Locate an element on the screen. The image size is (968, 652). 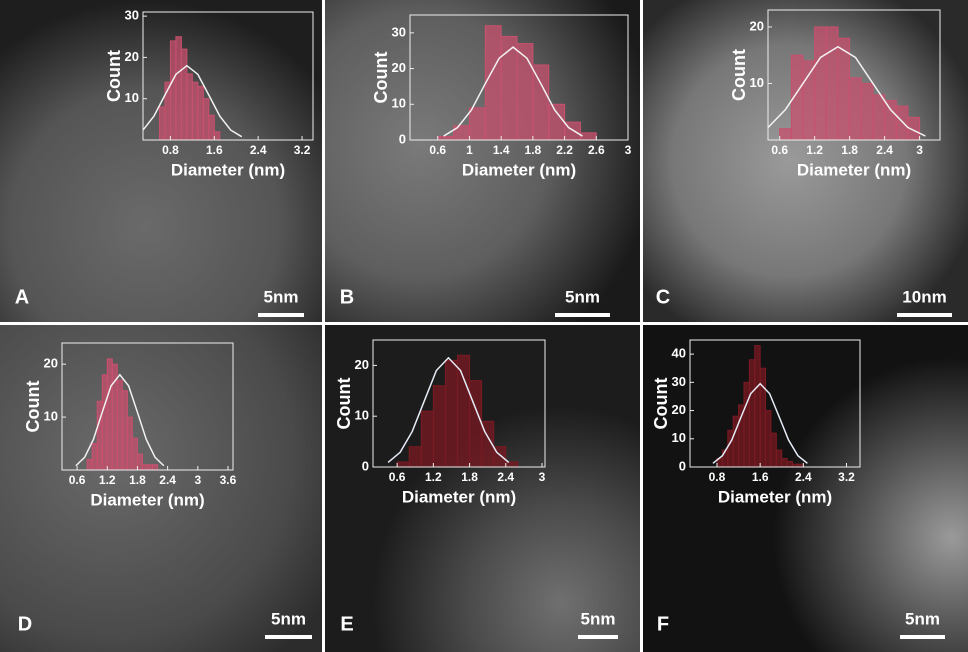
y-tick-label: 40 is located at coordinates (679, 353).